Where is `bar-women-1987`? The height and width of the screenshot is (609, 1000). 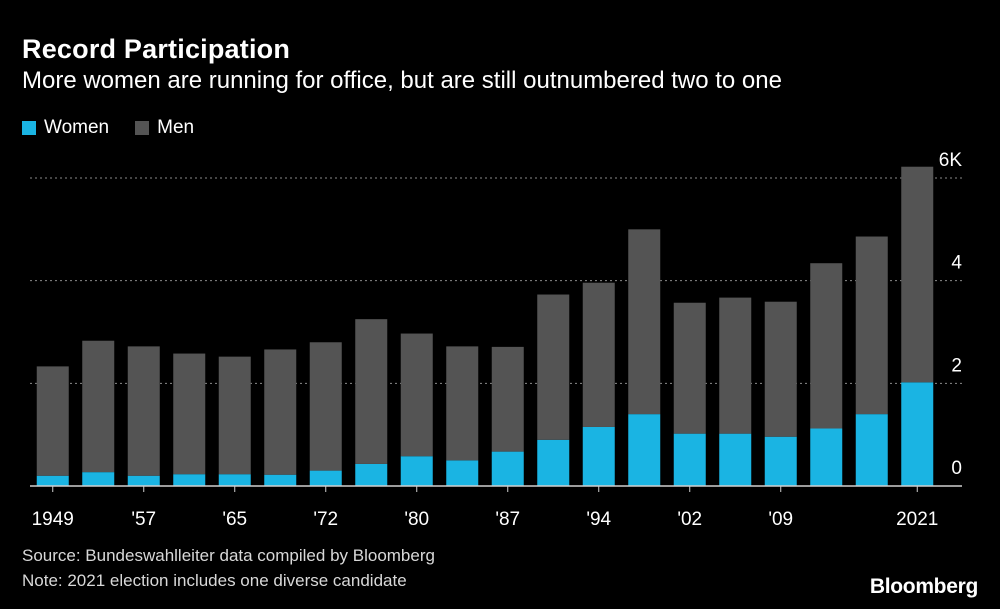 bar-women-1987 is located at coordinates (507, 468).